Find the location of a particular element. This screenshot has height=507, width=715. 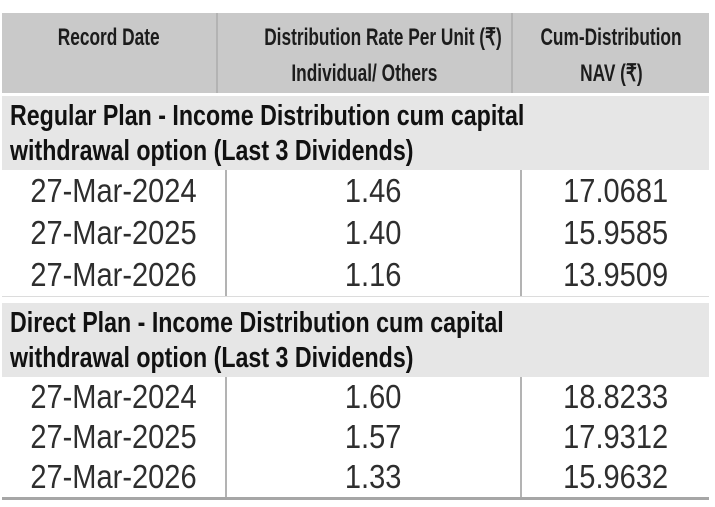

table-row: 27-Mar-2025 1.57 17.9312 is located at coordinates (355, 437).